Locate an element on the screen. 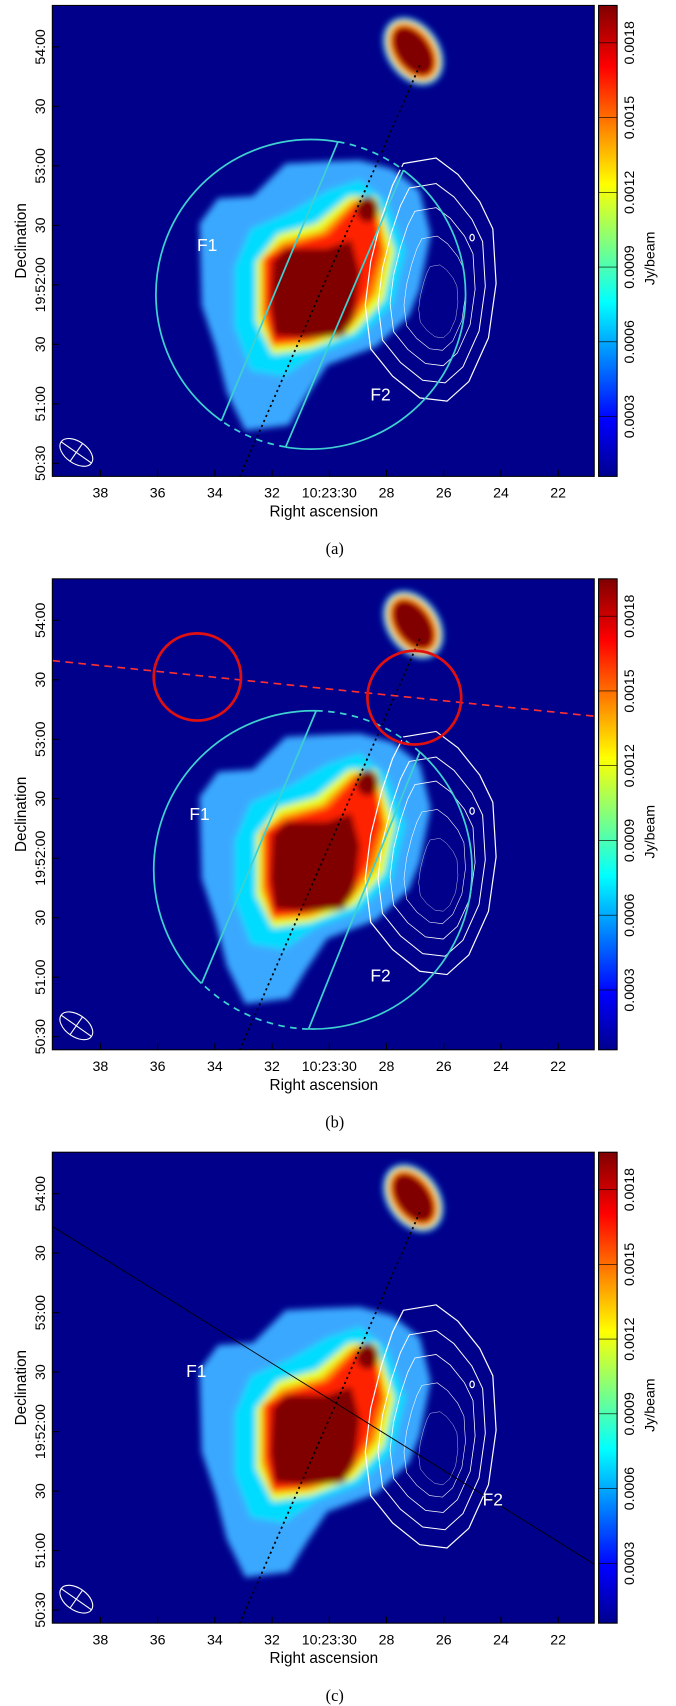 This screenshot has width=676, height=1706. panel-caption: (b) is located at coordinates (334, 1122).